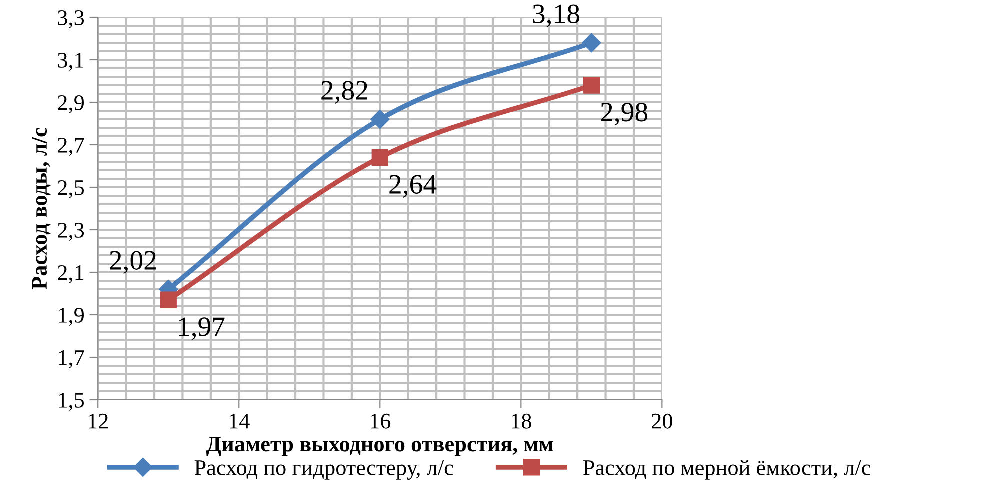 This screenshot has height=500, width=981. Describe the element at coordinates (71, 147) in the screenshot. I see `y-tick-label: 2,7` at that location.